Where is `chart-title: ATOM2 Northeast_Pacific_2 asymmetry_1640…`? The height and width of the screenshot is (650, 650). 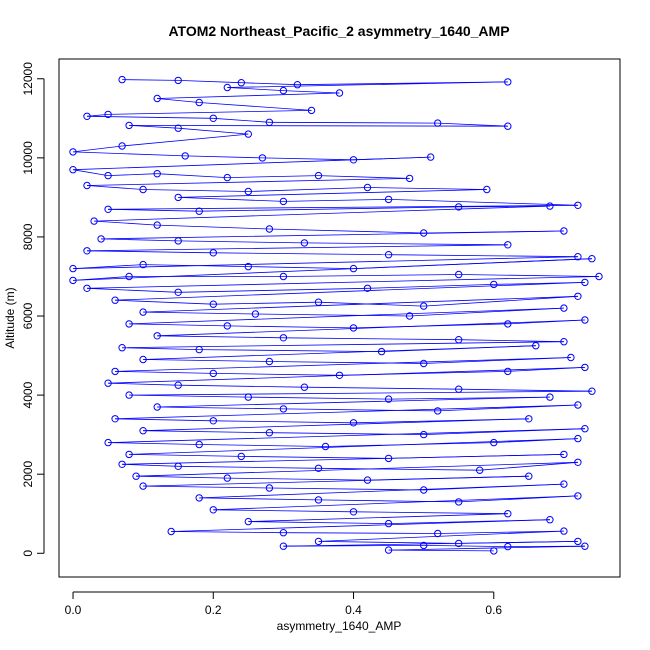 chart-title: ATOM2 Northeast_Pacific_2 asymmetry_1640… is located at coordinates (338, 31).